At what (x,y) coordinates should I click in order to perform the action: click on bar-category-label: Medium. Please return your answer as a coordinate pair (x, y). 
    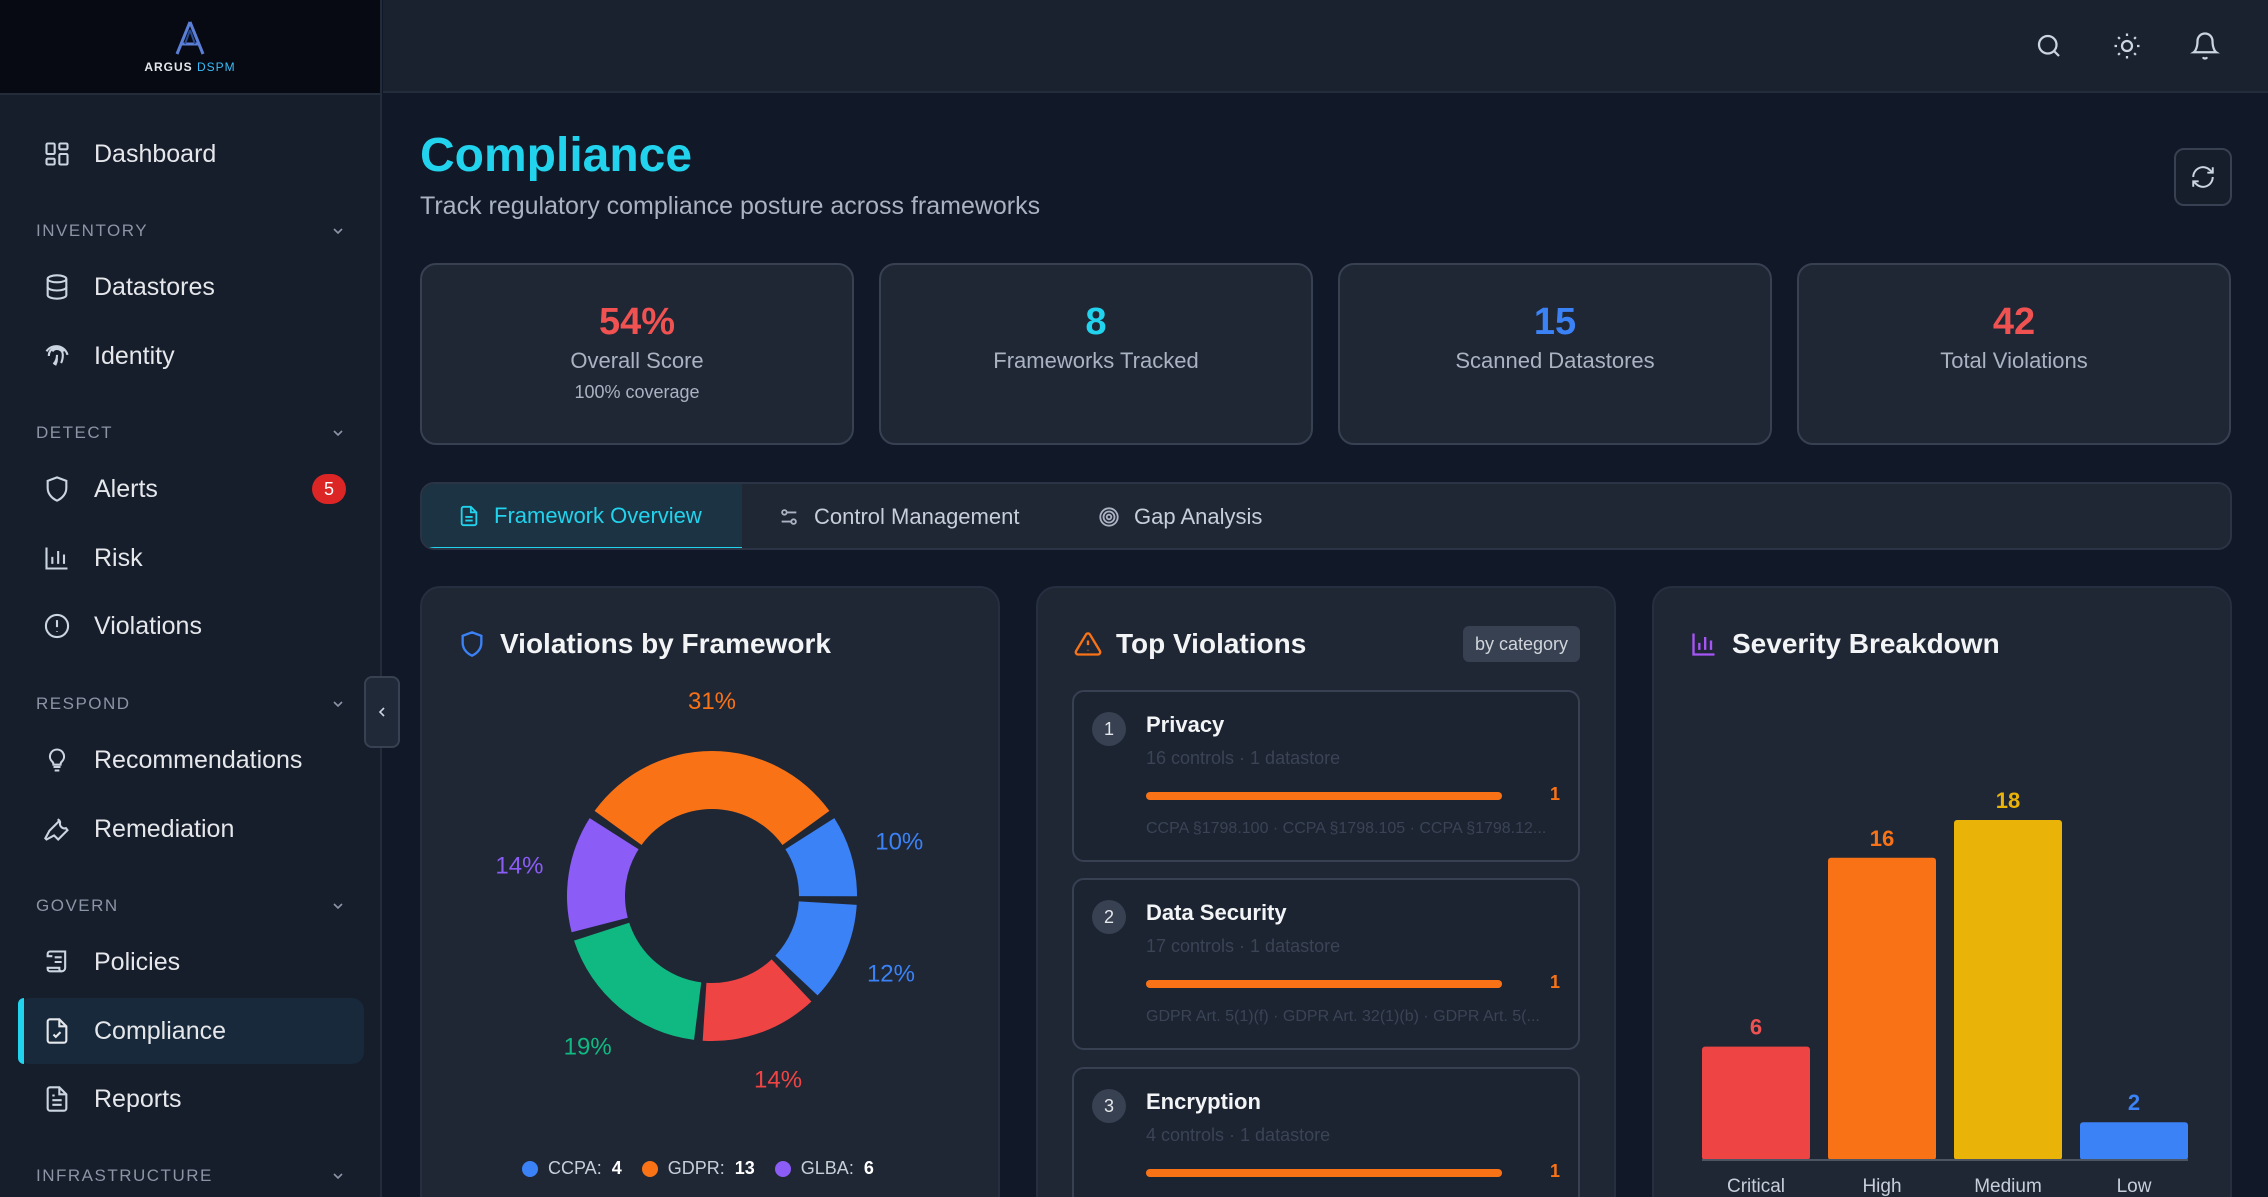
    Looking at the image, I should click on (2008, 1186).